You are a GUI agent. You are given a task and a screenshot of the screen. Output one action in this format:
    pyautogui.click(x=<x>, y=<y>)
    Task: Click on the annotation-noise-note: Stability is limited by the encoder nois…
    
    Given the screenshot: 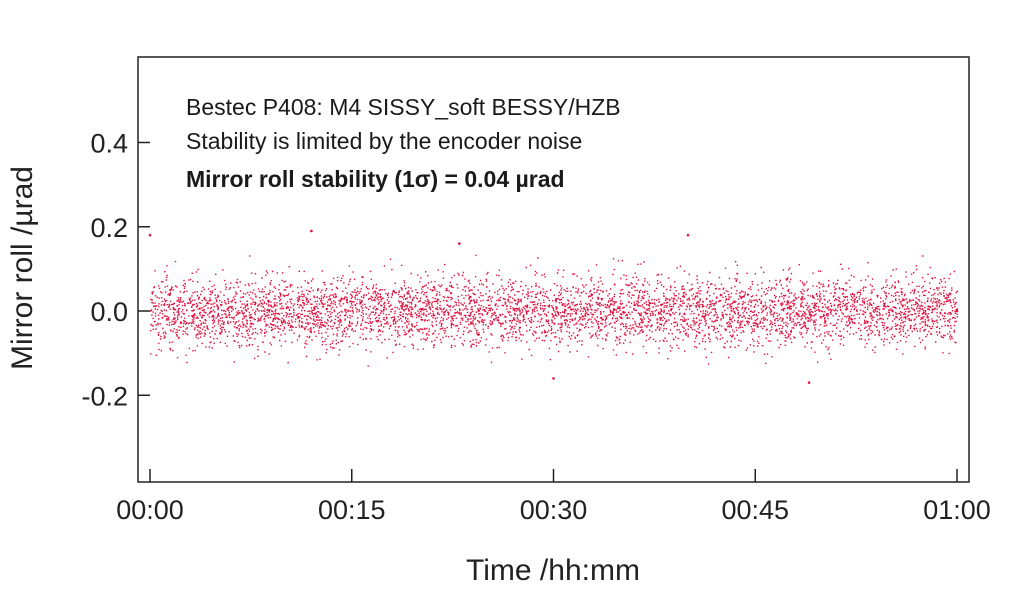 What is the action you would take?
    pyautogui.click(x=384, y=141)
    